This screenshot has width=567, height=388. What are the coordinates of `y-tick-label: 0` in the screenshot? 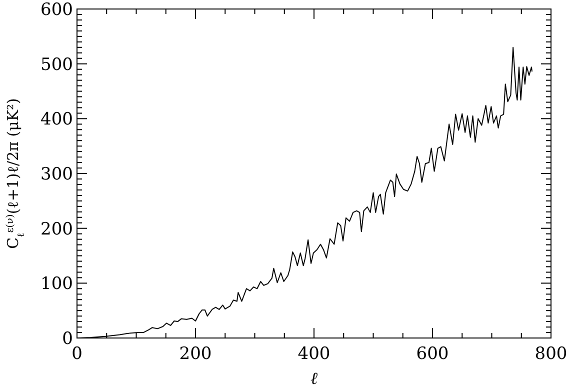 It's located at (67, 338).